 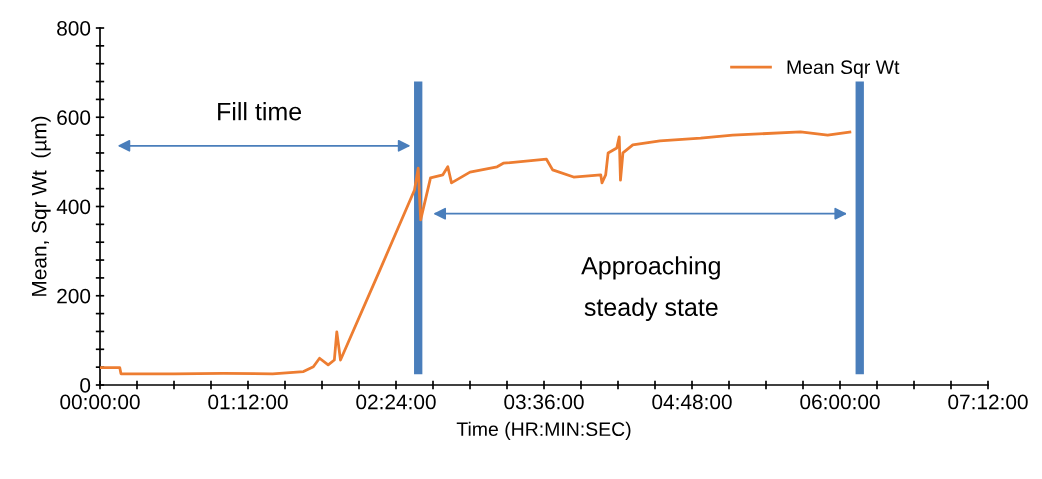 I want to click on y-tick-label: 0, so click(x=85, y=385).